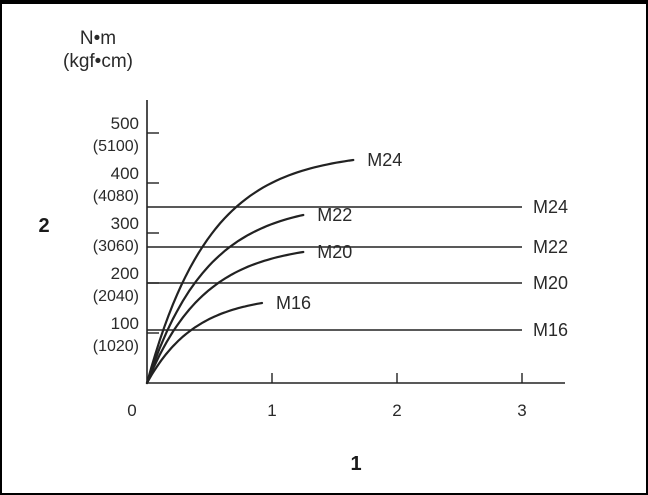 The height and width of the screenshot is (495, 648). Describe the element at coordinates (116, 196) in the screenshot. I see `y-tick-sublabel: (4080)` at that location.